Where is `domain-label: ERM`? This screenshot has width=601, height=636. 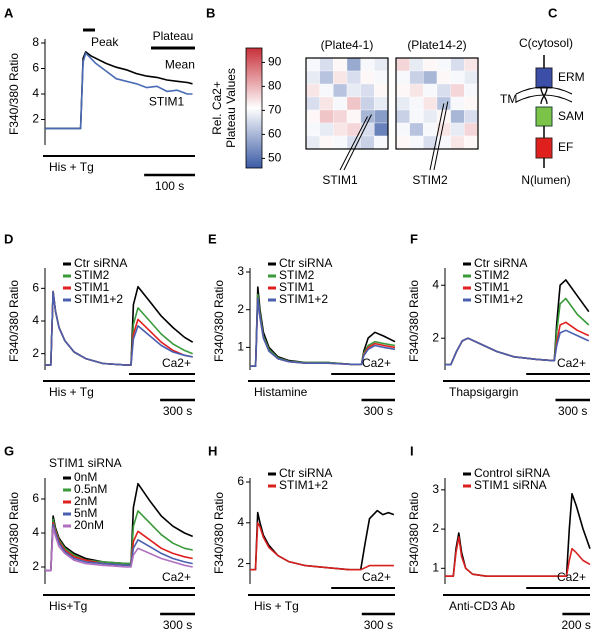
domain-label: ERM is located at coordinates (571, 77).